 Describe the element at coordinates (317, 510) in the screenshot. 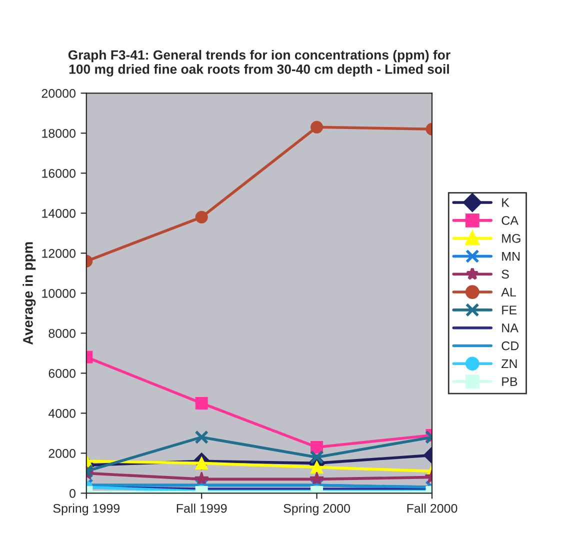

I see `x-tick-label: Spring 2000` at that location.